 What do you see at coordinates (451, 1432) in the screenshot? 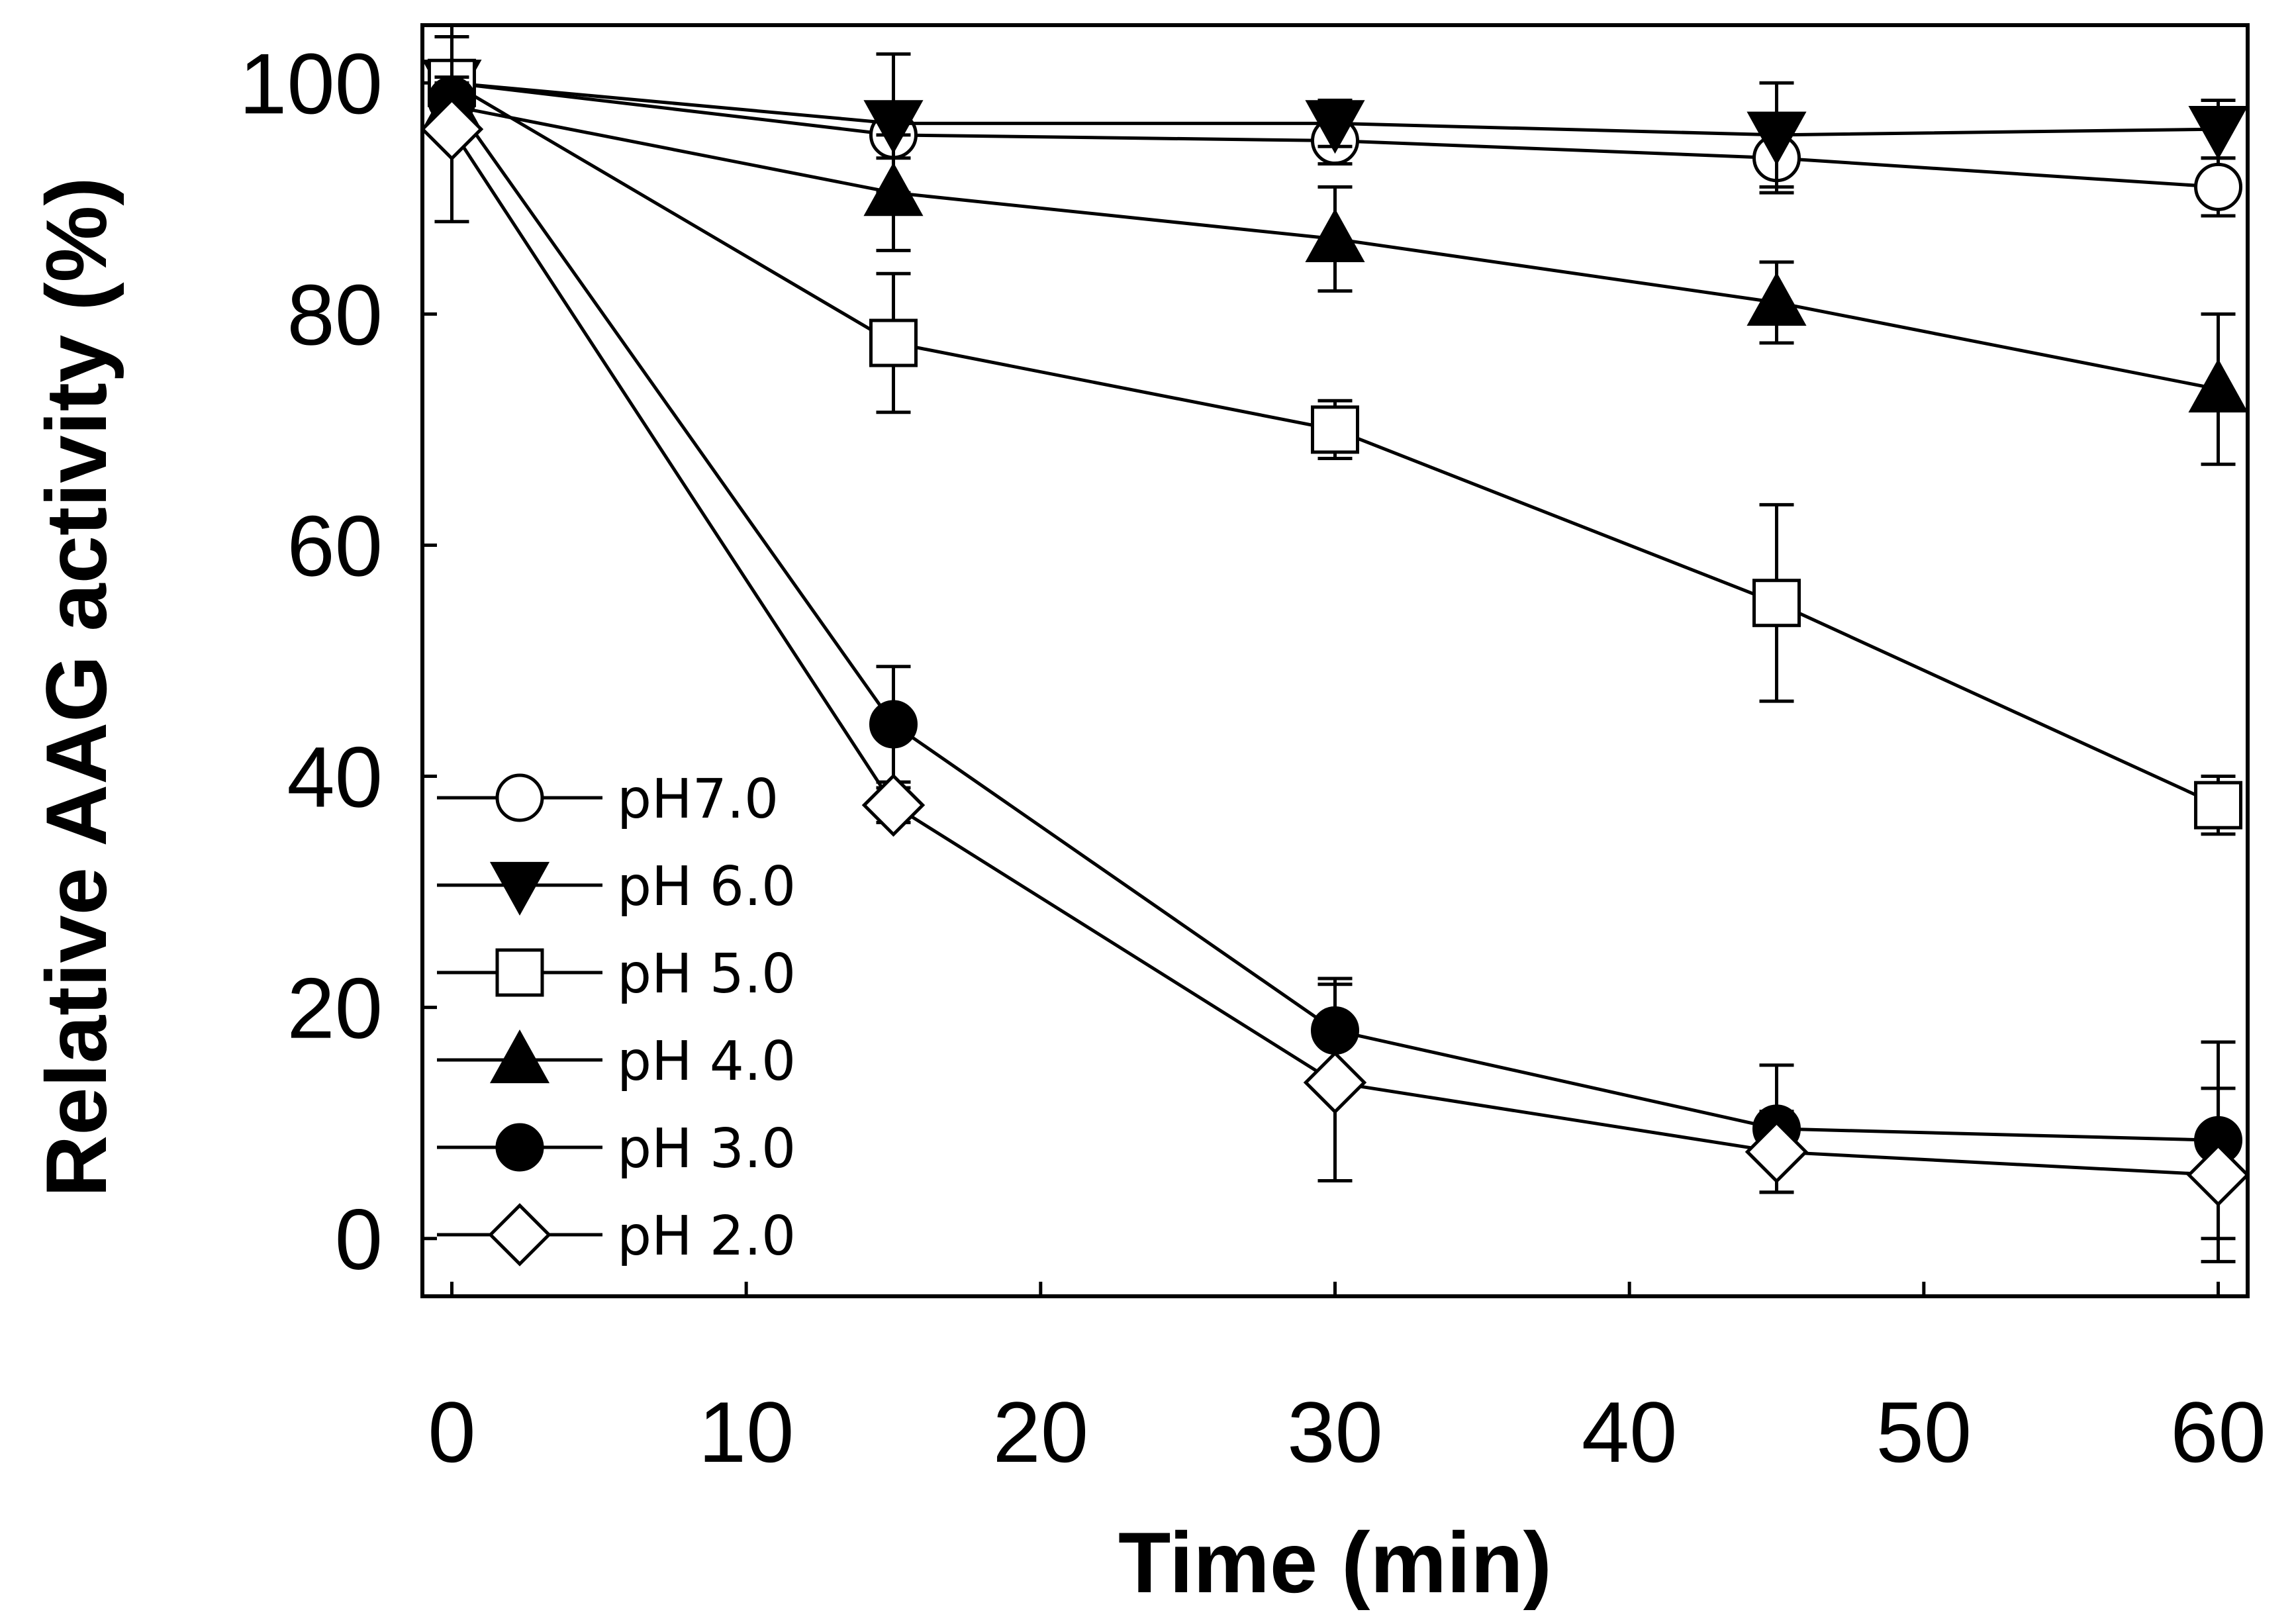
I see `x-tick-label: 0` at bounding box center [451, 1432].